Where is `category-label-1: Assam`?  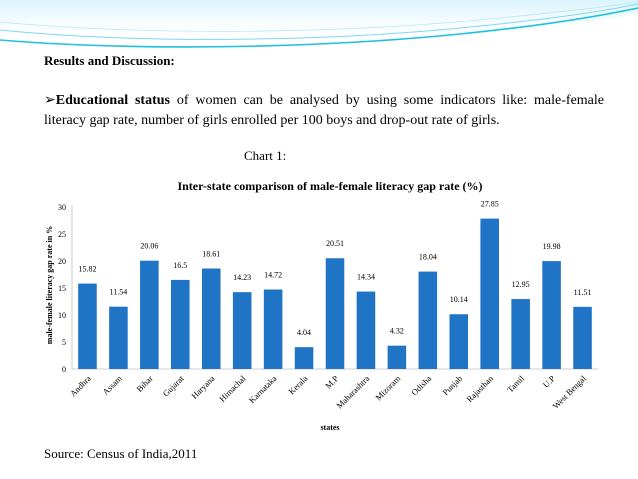
category-label-1: Assam is located at coordinates (112, 385).